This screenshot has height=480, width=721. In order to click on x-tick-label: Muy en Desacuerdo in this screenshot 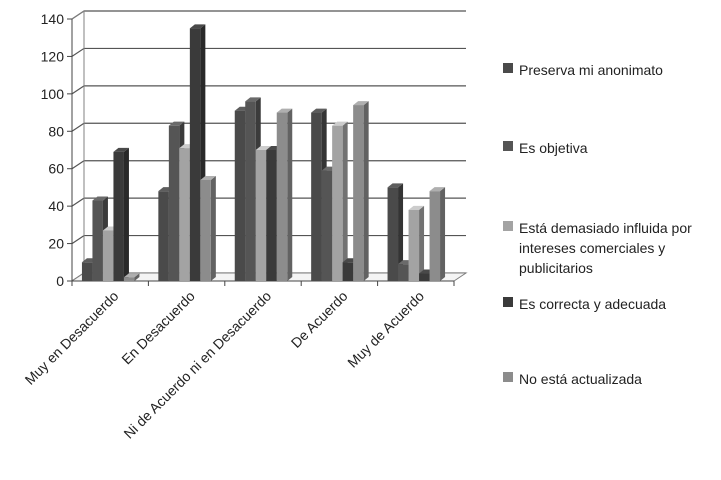, I will do `click(72, 338)`.